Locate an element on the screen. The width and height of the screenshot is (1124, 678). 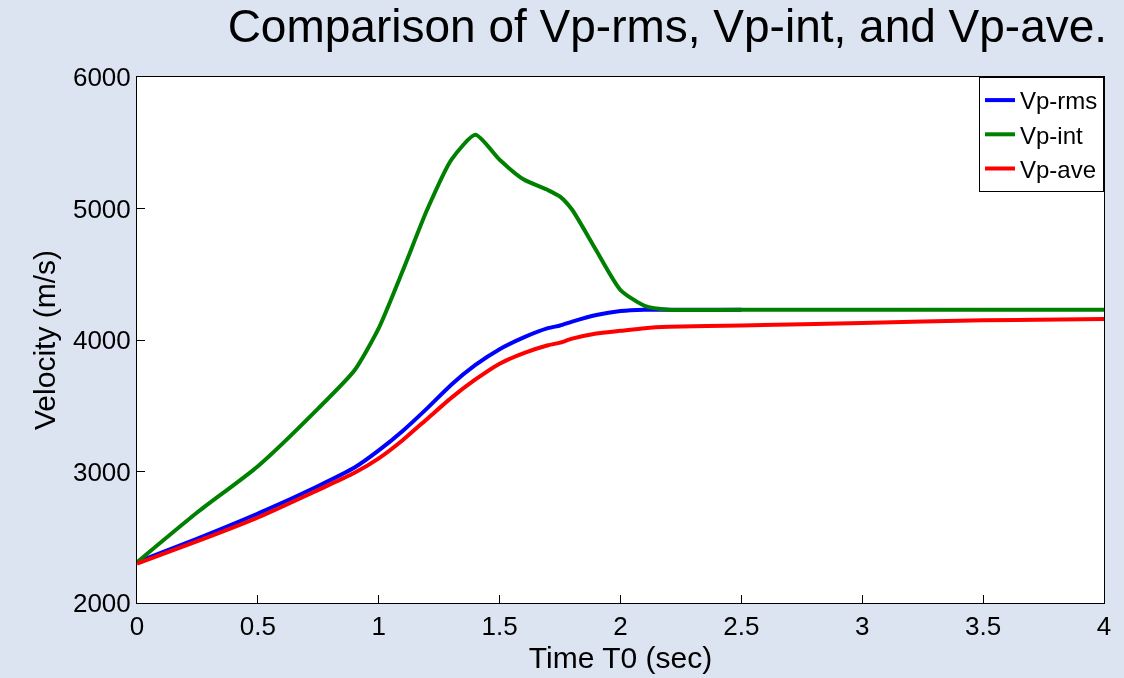
legend-label: Vp-ave is located at coordinates (1058, 169).